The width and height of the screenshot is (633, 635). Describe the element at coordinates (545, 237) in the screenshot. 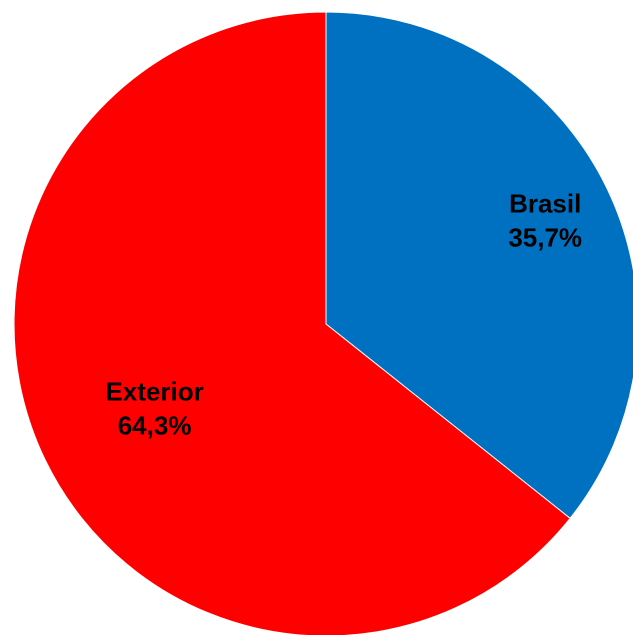

I see `slice-value-brasil: 35,7%` at that location.